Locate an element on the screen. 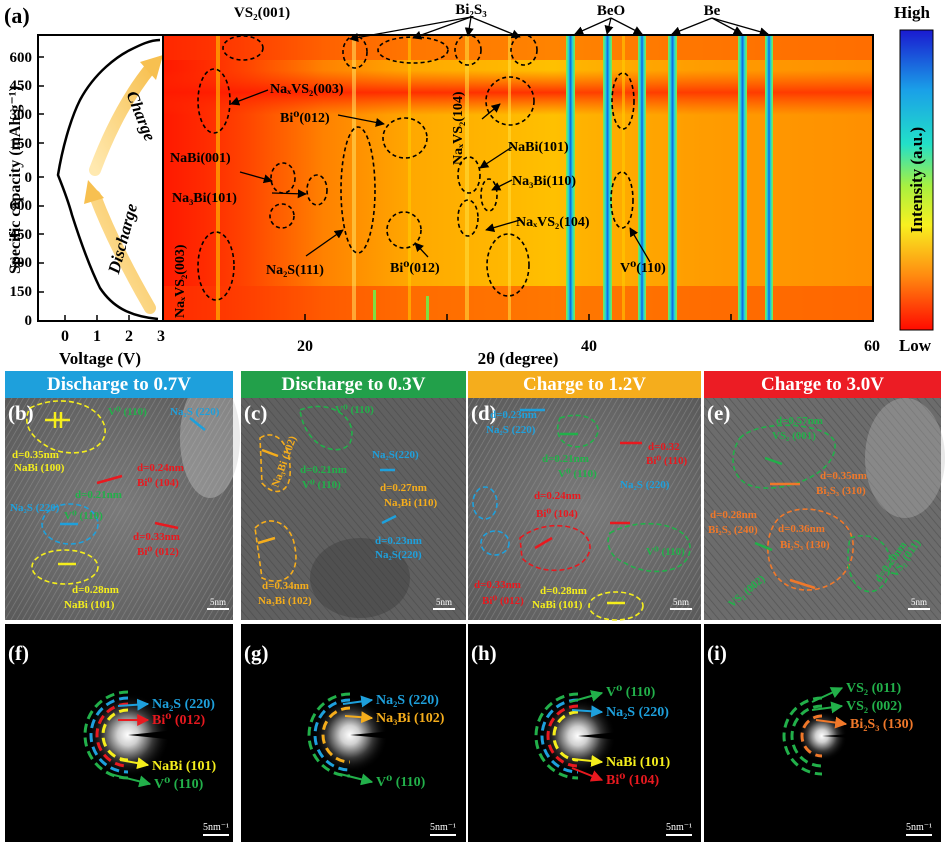  y-tick: 300 is located at coordinates (21, 115).